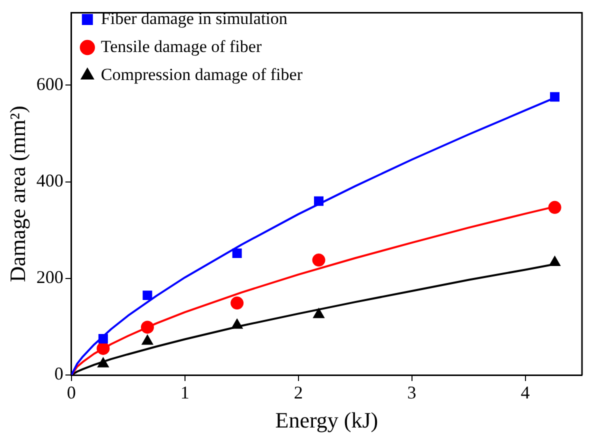  I want to click on x-tick-label: 0, so click(71, 392).